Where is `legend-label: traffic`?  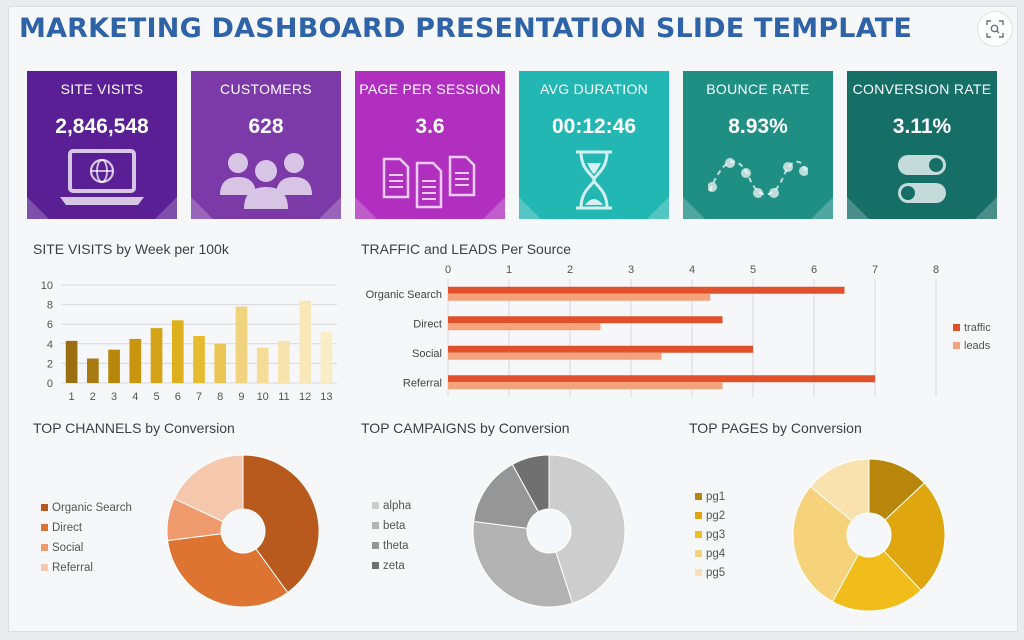 legend-label: traffic is located at coordinates (977, 328).